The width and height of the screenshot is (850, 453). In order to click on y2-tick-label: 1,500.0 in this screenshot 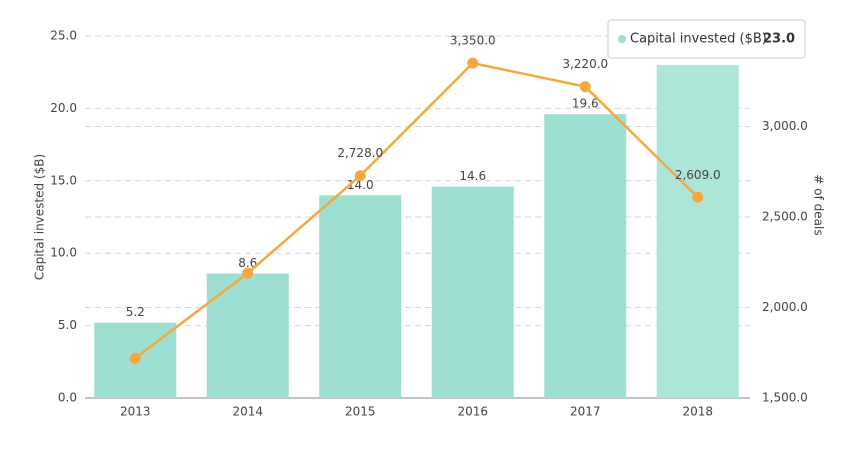, I will do `click(785, 398)`.